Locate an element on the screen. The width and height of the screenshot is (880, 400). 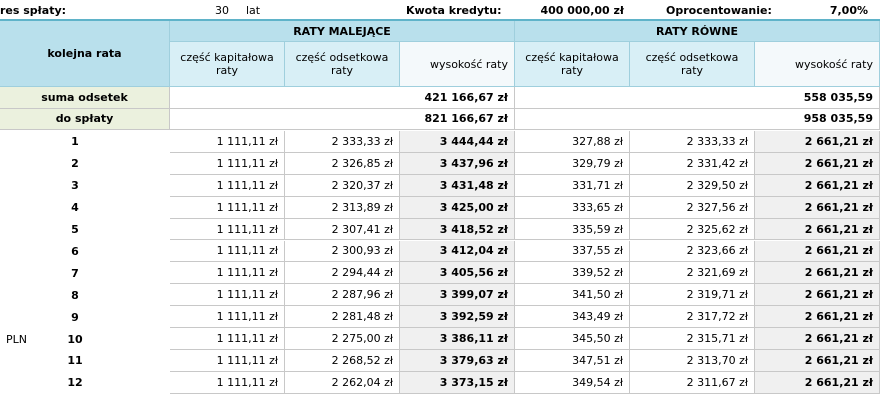
period-label: res spłaty: is located at coordinates (33, 10).